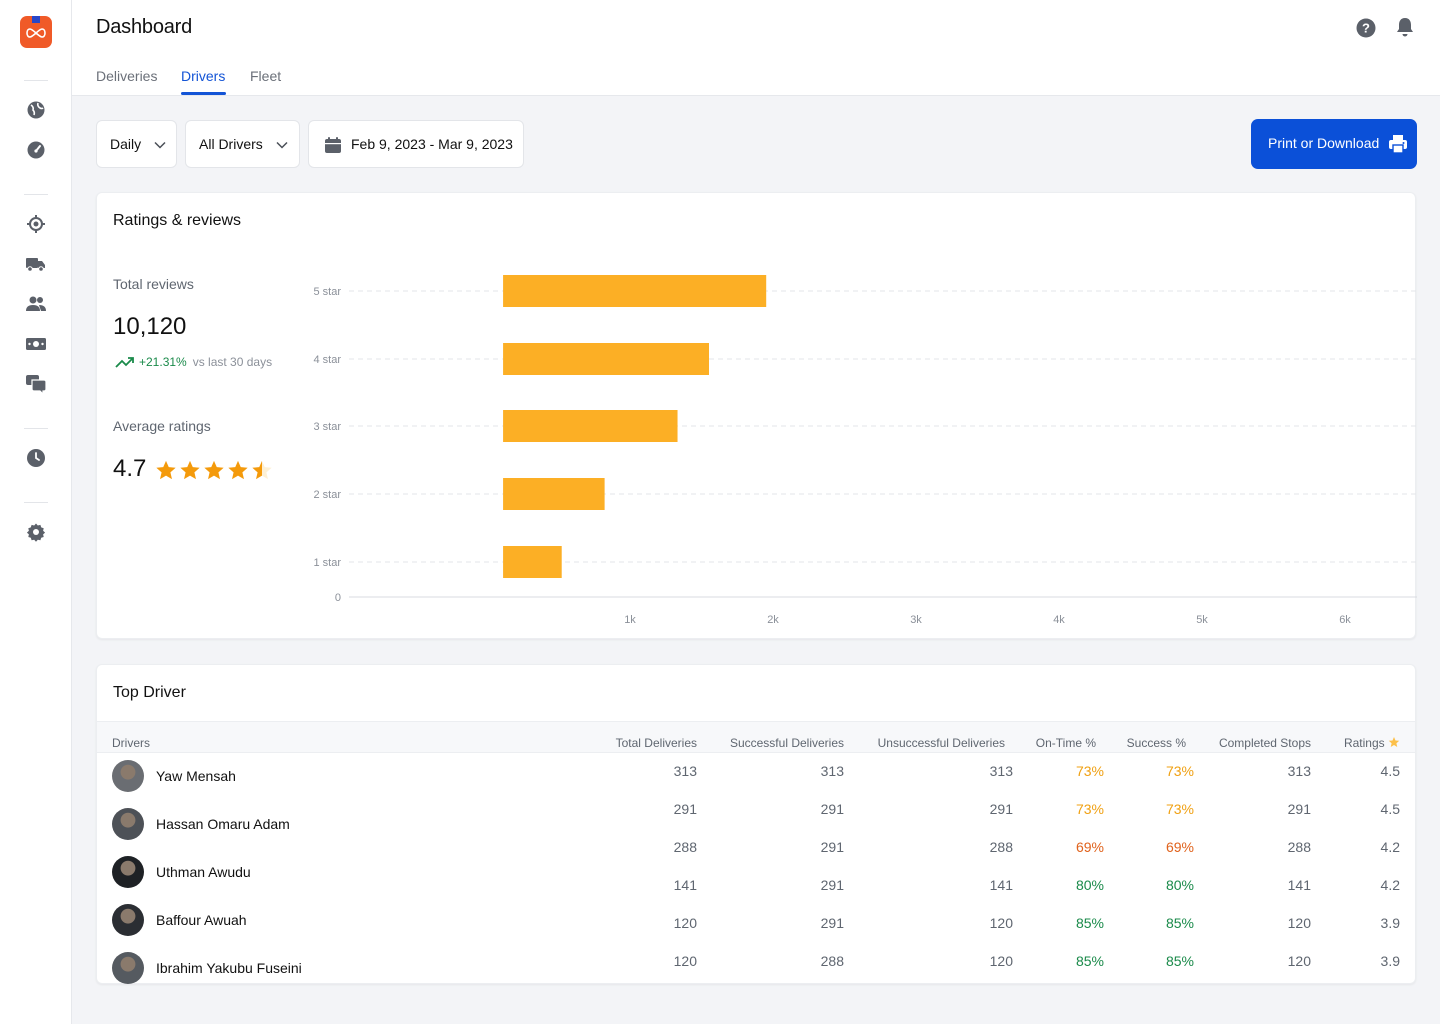 Image resolution: width=1440 pixels, height=1024 pixels. What do you see at coordinates (1299, 847) in the screenshot?
I see `cell-completed-stops: 288` at bounding box center [1299, 847].